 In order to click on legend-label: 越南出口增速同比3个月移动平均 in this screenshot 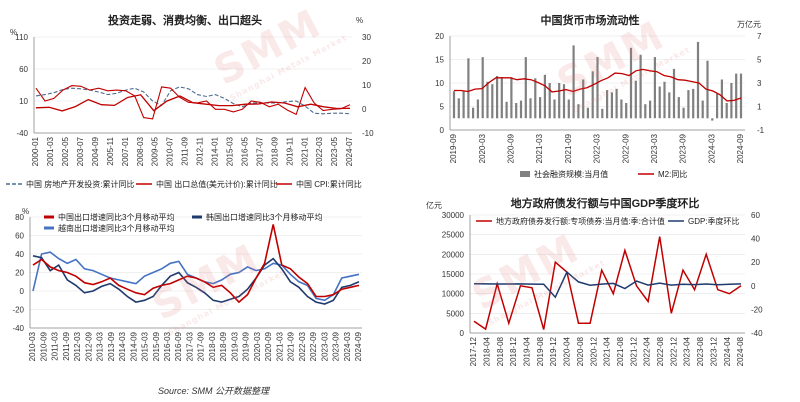, I will do `click(116, 228)`.